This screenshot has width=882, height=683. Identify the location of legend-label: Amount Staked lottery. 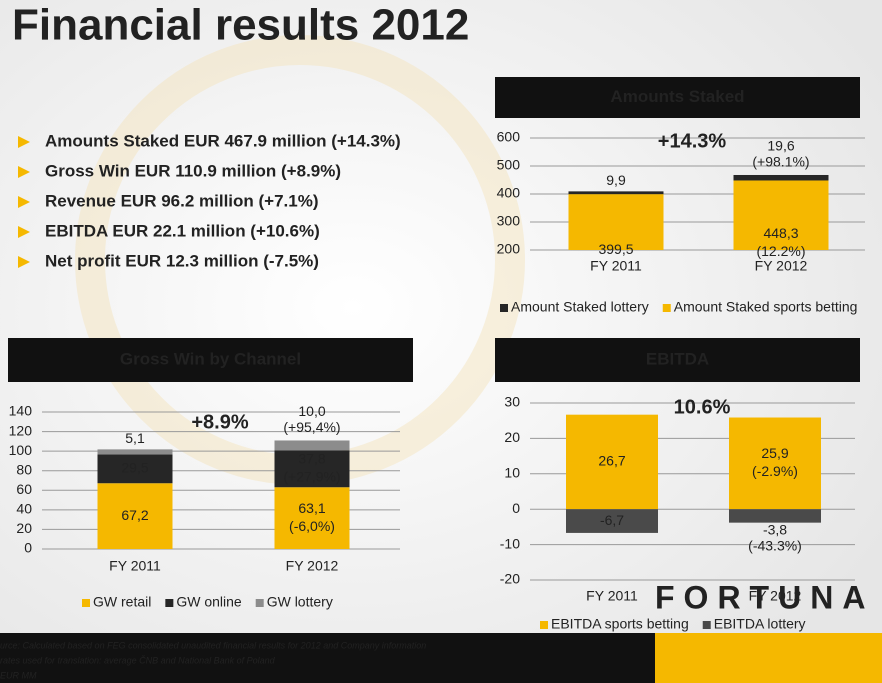
(580, 307).